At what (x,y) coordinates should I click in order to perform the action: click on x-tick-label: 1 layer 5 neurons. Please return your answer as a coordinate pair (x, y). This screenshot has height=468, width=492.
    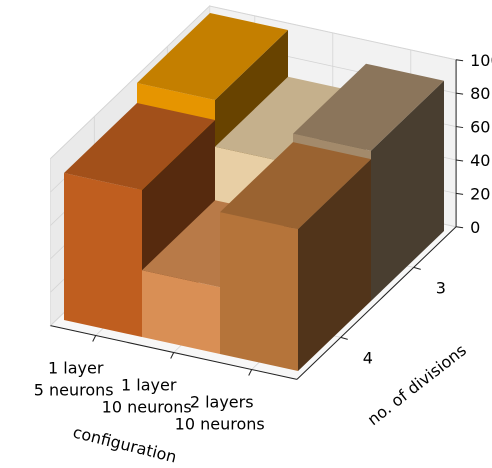
    Looking at the image, I should click on (74, 379).